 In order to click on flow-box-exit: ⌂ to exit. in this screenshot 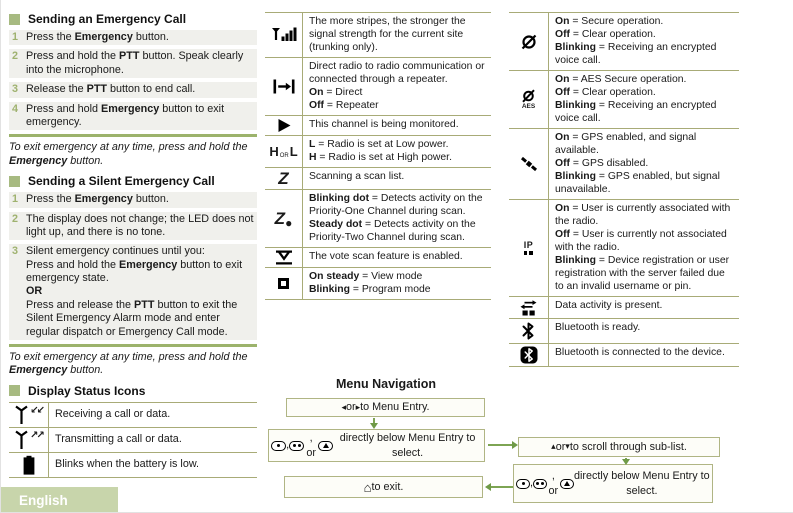, I will do `click(383, 487)`.